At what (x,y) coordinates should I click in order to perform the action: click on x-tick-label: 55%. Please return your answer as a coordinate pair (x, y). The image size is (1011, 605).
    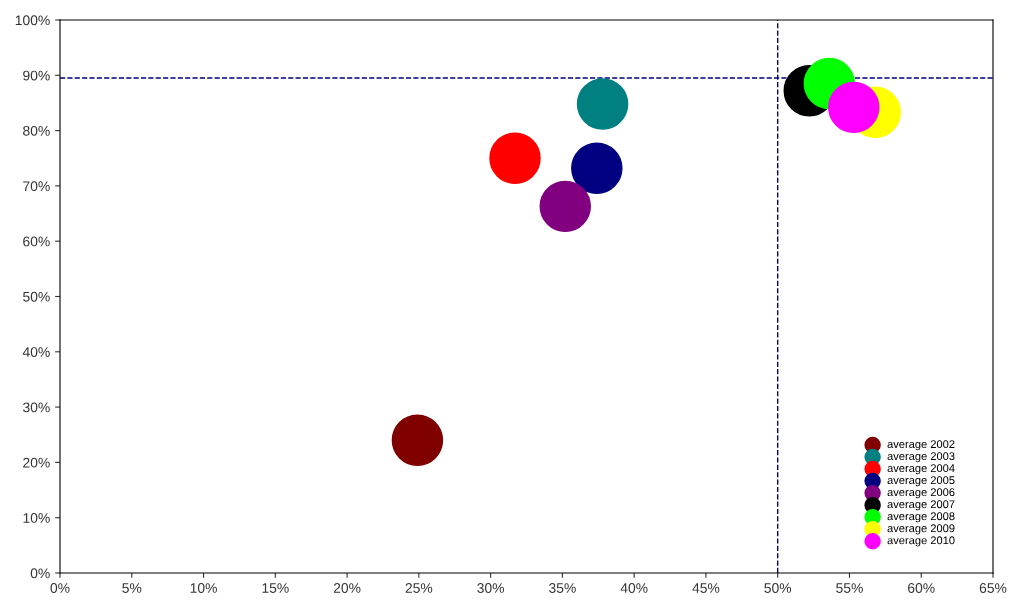
    Looking at the image, I should click on (849, 588).